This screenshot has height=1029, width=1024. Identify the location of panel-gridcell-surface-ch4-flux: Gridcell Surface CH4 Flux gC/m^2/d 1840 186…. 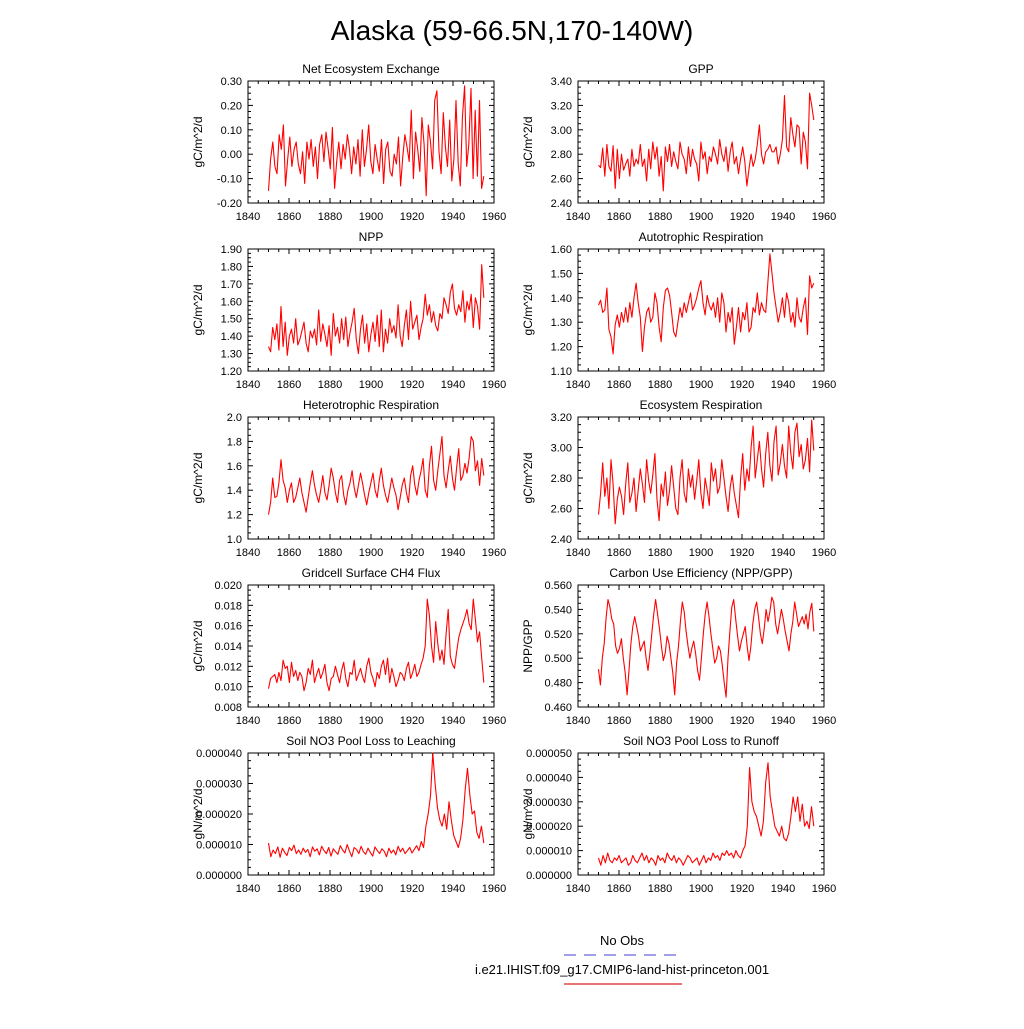
(348, 646).